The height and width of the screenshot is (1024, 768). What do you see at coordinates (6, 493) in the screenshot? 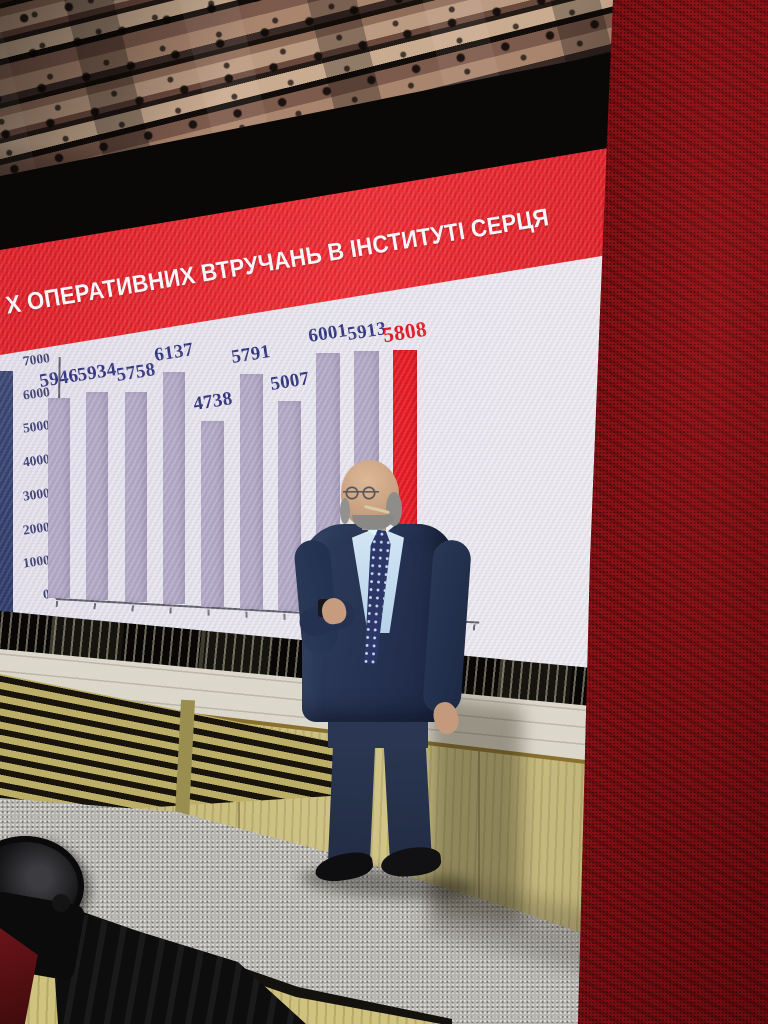
I see `left-edge-blue-bar` at bounding box center [6, 493].